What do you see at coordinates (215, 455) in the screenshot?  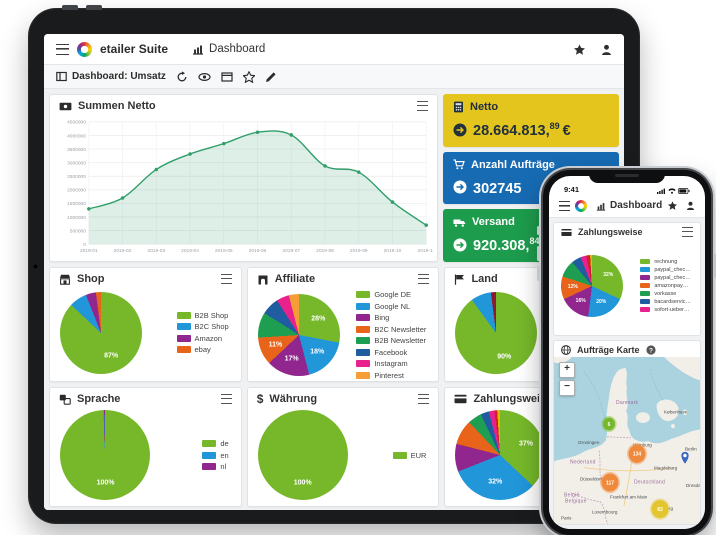 I see `legend-row: en` at bounding box center [215, 455].